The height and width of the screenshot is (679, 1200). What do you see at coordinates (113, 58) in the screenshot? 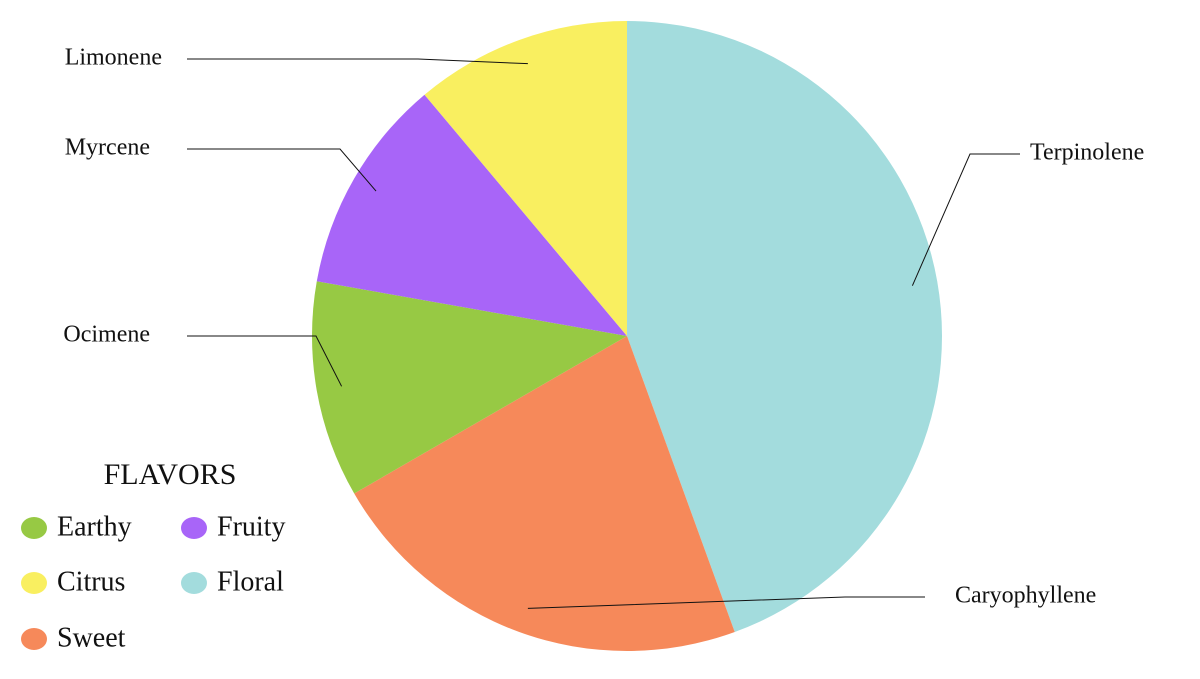
I see `slice-label: Limonene` at bounding box center [113, 58].